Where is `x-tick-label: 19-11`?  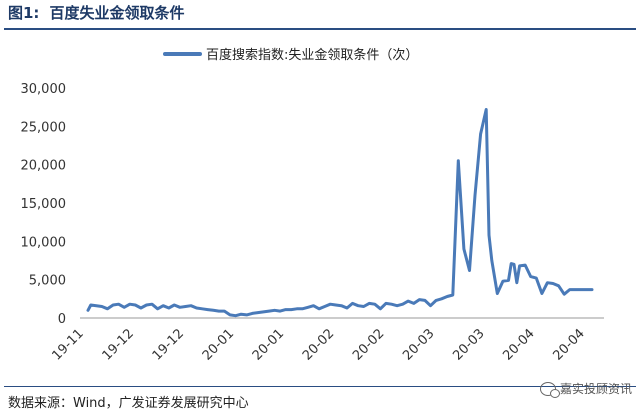 x-tick-label: 19-11 is located at coordinates (68, 344).